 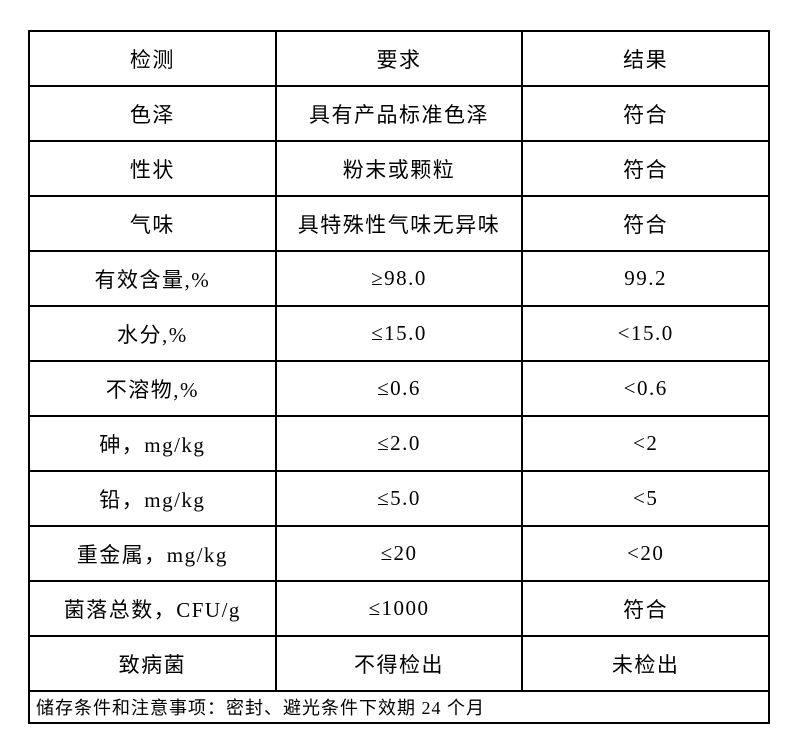 I want to click on table-row: 铅，mg/kg ≤5.0 <5, so click(x=399, y=498).